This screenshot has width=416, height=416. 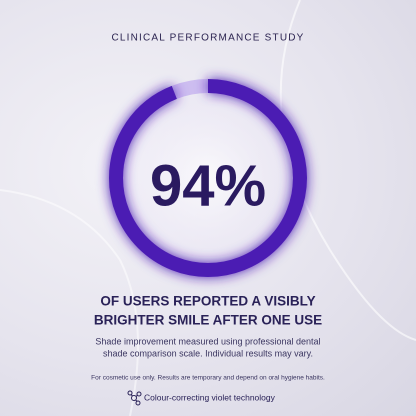 What do you see at coordinates (208, 185) in the screenshot?
I see `stat-label: 94%` at bounding box center [208, 185].